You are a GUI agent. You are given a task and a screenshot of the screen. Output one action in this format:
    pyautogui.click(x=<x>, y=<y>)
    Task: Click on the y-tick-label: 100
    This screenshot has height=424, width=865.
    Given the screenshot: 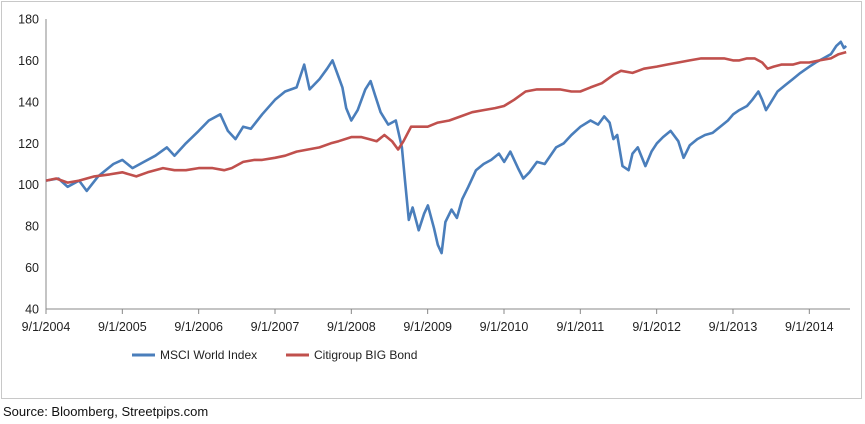 What is the action you would take?
    pyautogui.click(x=28, y=185)
    